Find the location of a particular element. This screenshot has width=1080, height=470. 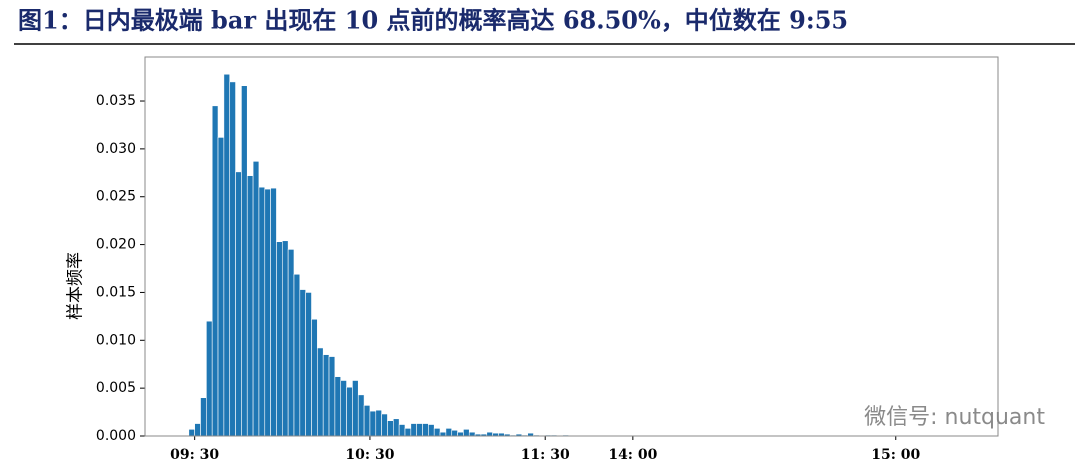

watermark: 微信号: nutquant is located at coordinates (954, 417).